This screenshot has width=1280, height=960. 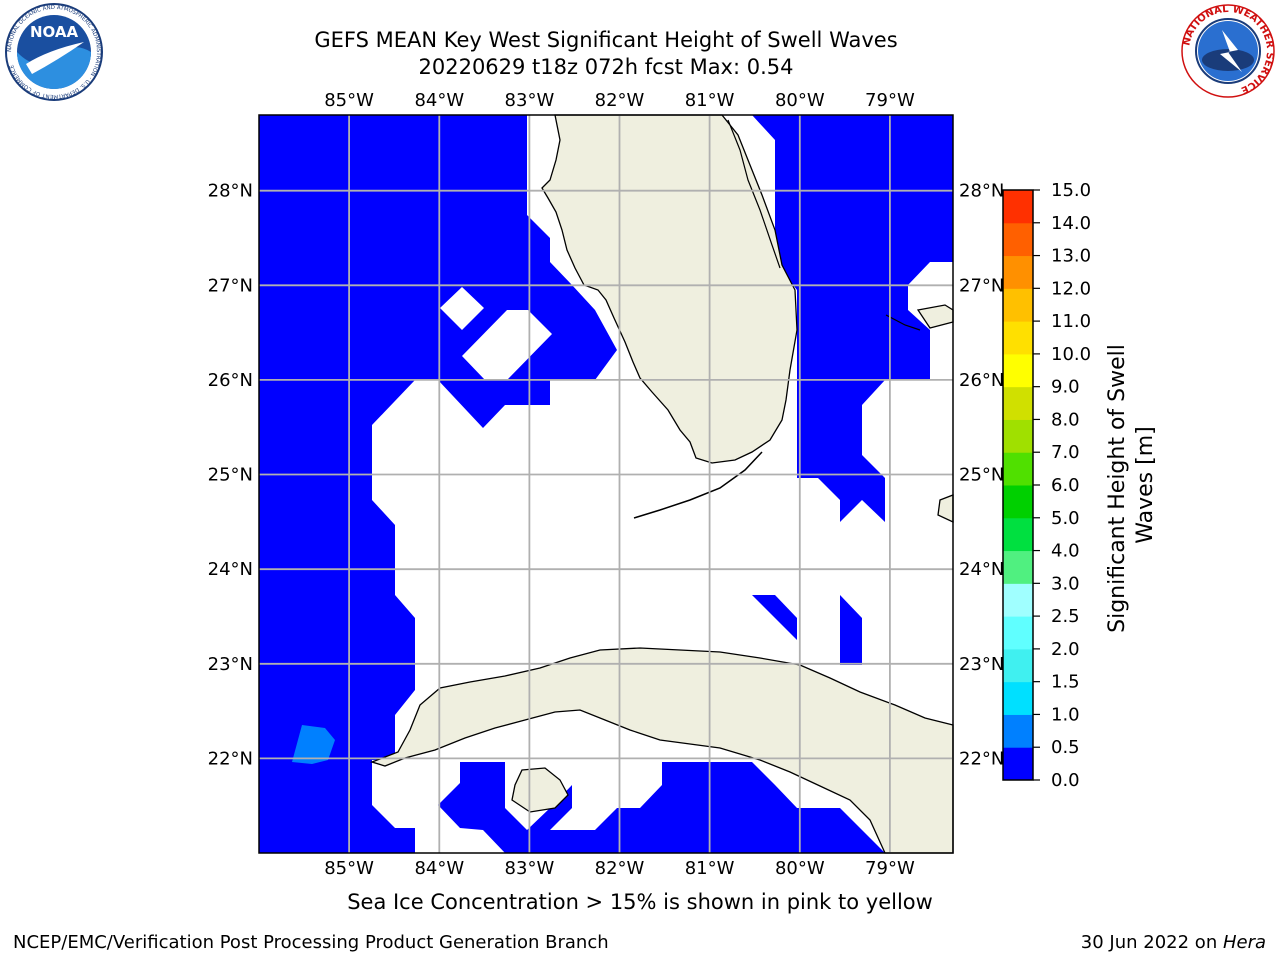 What do you see at coordinates (1145, 484) in the screenshot?
I see `colorbar-label-line2: Waves [m]` at bounding box center [1145, 484].